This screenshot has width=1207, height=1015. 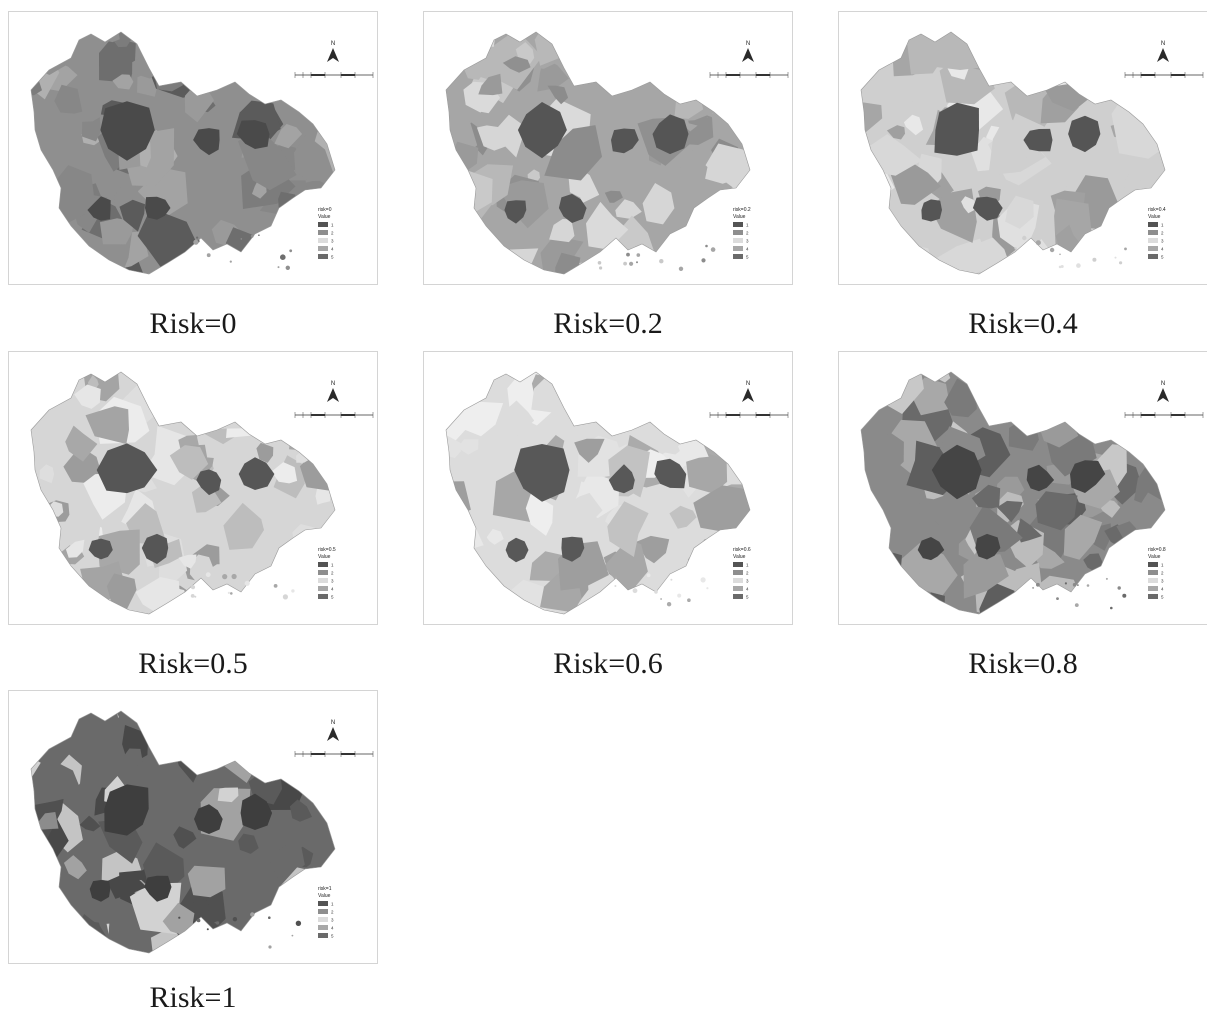 I want to click on legend-title: risk=0.8, so click(x=1157, y=550).